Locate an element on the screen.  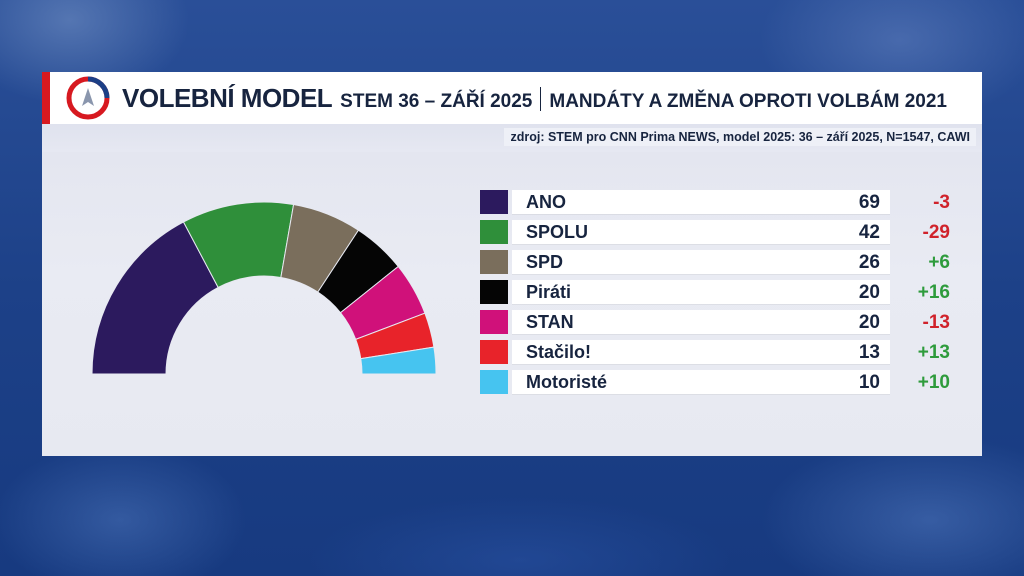
party-name: SPD is located at coordinates (545, 262).